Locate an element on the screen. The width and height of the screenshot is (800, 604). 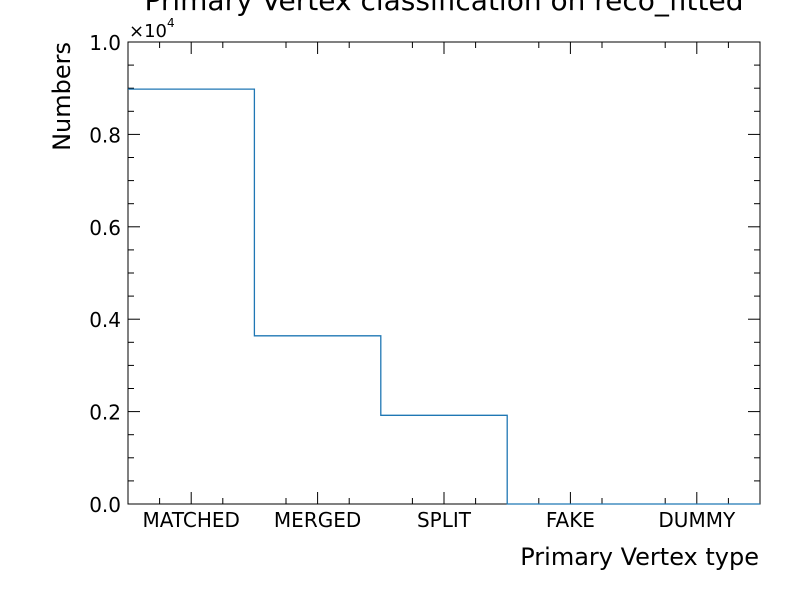
y-tick-label: 1.0 is located at coordinates (105, 43).